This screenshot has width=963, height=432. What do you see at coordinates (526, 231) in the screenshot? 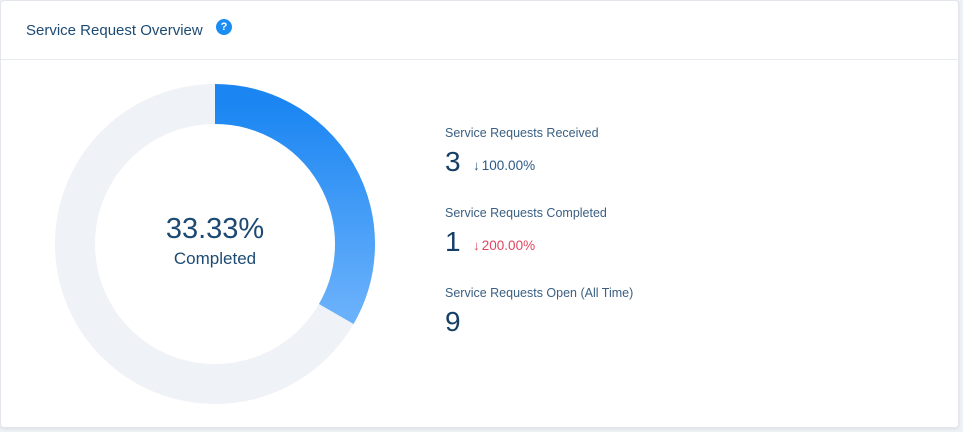
I see `stat-completed: Service Requests Completed 1 ↓ 200.00%` at bounding box center [526, 231].